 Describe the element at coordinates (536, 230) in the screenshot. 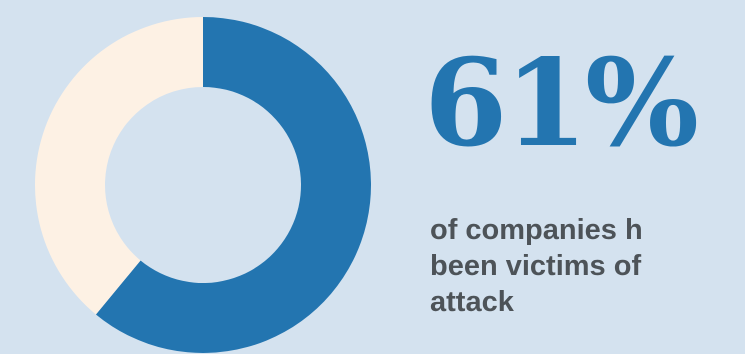

I see `caption-line-1: of companies h` at that location.